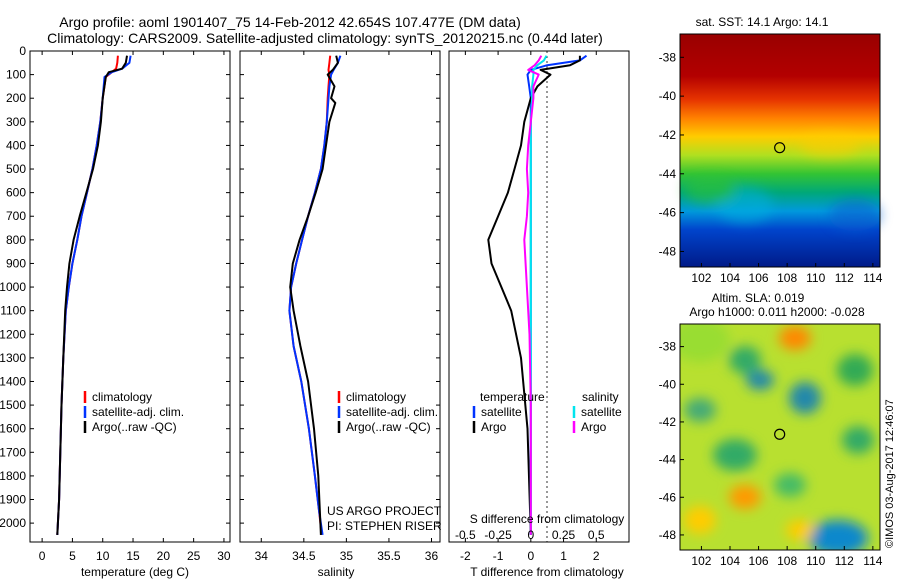 The width and height of the screenshot is (900, 580). I want to click on salinity-profile-lines, so click(315, 295).